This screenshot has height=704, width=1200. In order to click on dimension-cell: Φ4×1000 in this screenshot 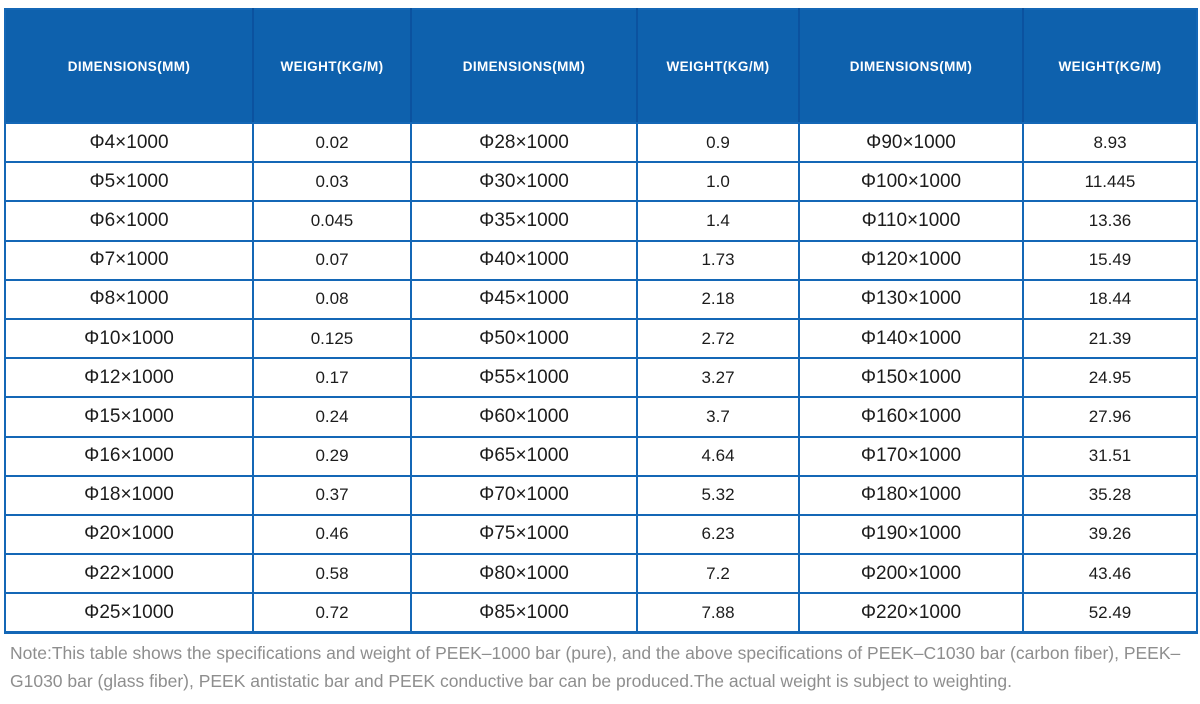, I will do `click(129, 142)`.